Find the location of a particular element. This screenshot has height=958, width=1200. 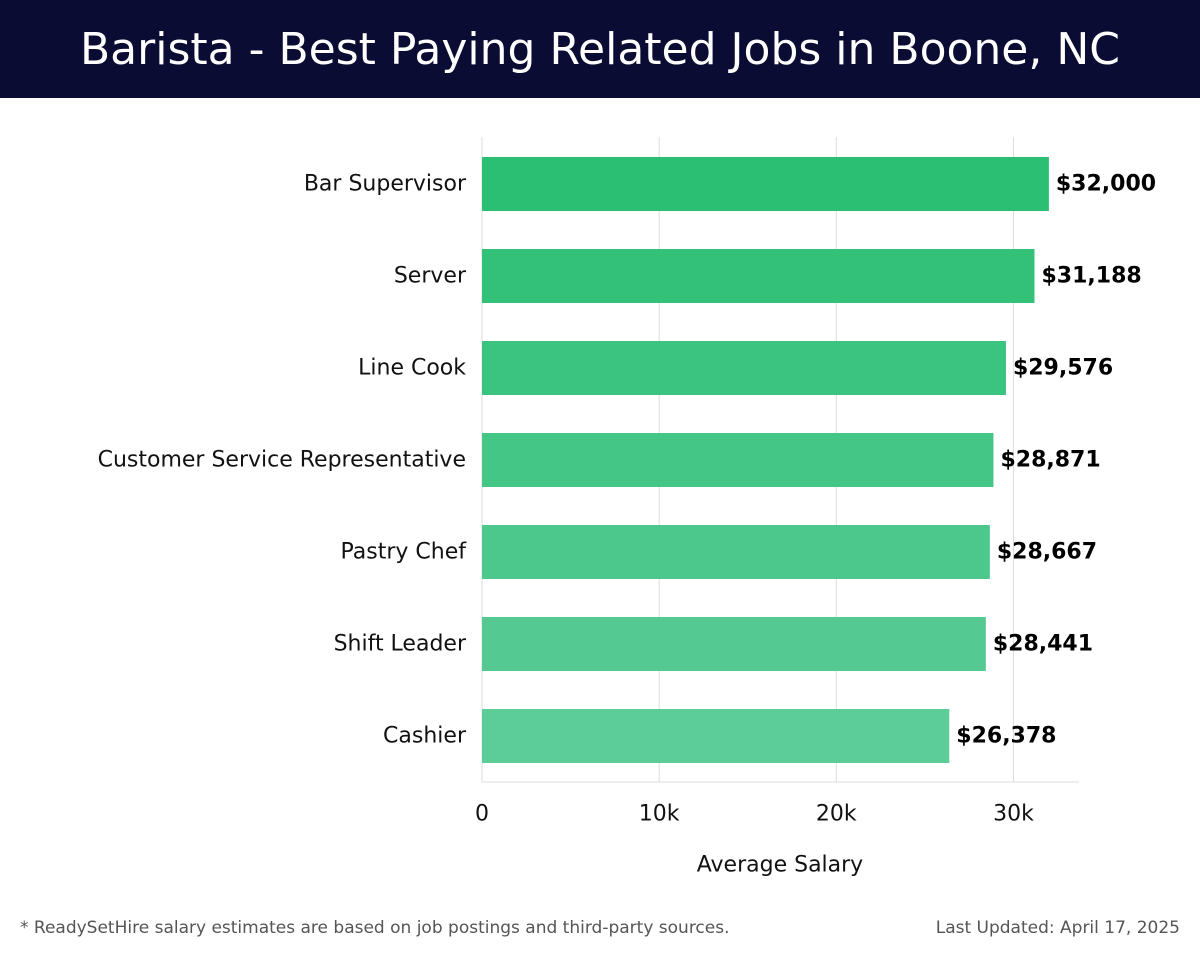

category-label-4: Pastry Chef is located at coordinates (404, 552).